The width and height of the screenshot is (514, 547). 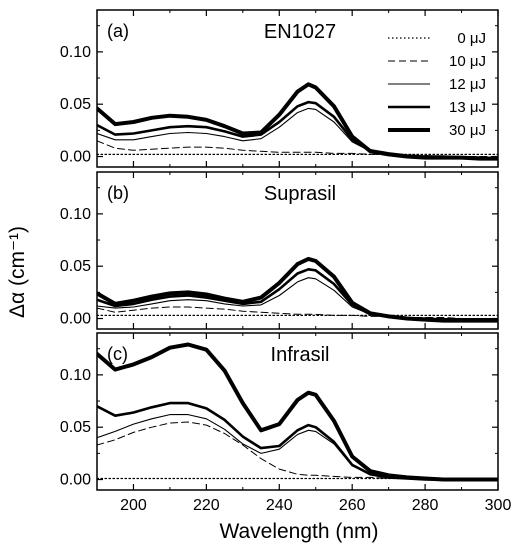 What do you see at coordinates (17, 272) in the screenshot?
I see `y-axis-title: Δα (cm⁻¹)` at bounding box center [17, 272].